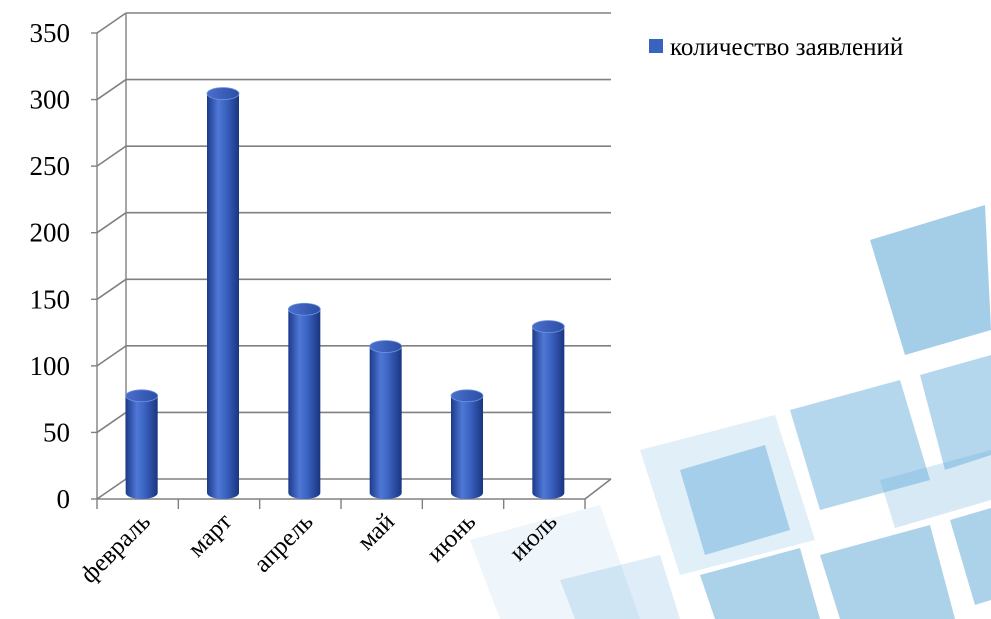  Describe the element at coordinates (451, 537) in the screenshot. I see `x-tick-label: июнь` at that location.